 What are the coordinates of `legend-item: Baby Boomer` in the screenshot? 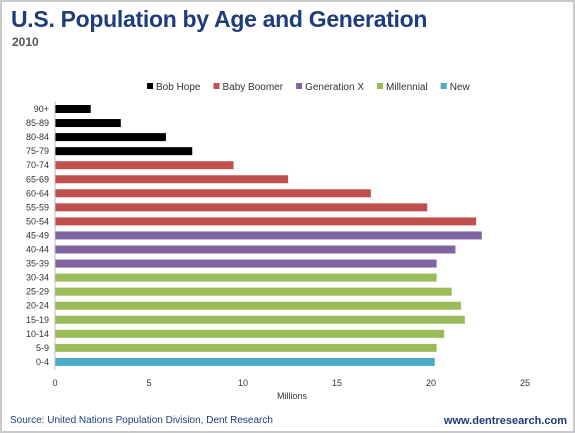 It's located at (248, 87).